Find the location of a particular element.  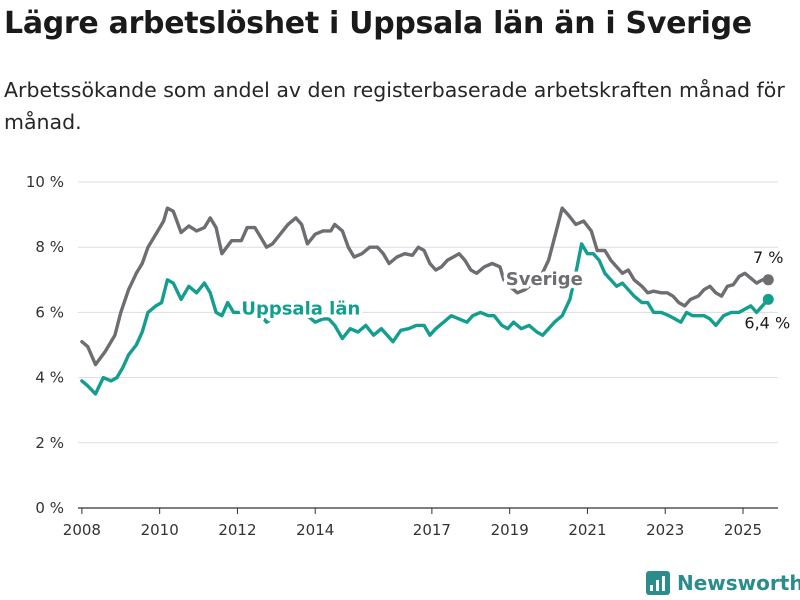

end-marker-uppsala is located at coordinates (768, 299).